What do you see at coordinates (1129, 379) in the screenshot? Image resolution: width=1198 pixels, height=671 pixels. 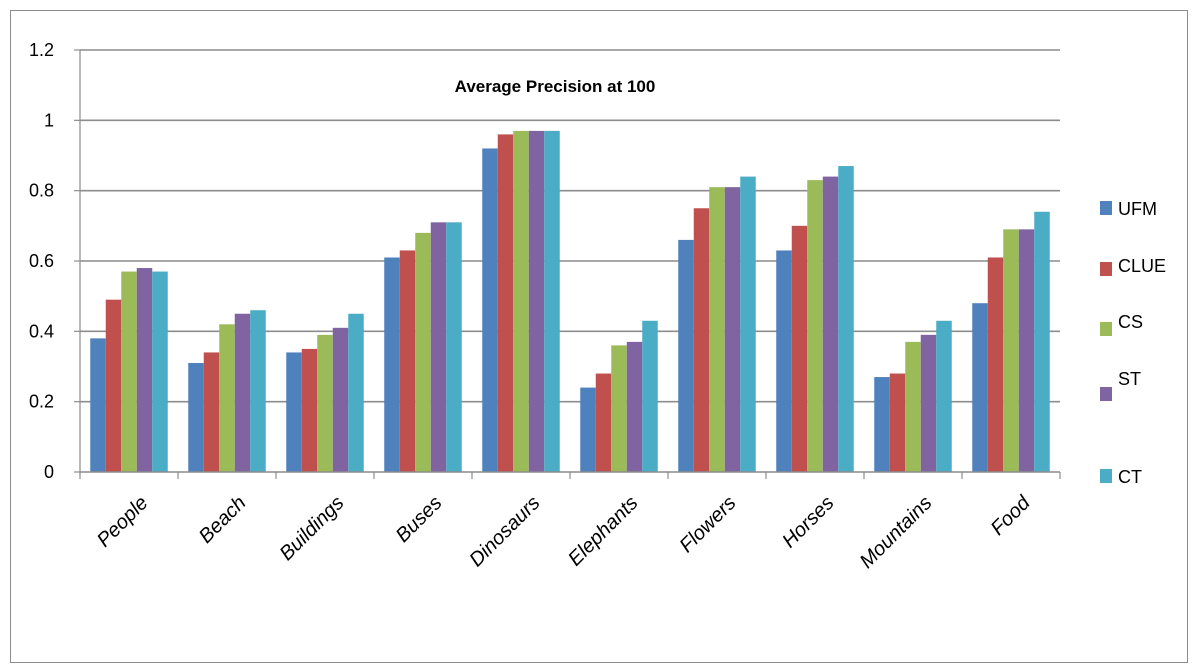 I see `legend-label-st: ST` at bounding box center [1129, 379].